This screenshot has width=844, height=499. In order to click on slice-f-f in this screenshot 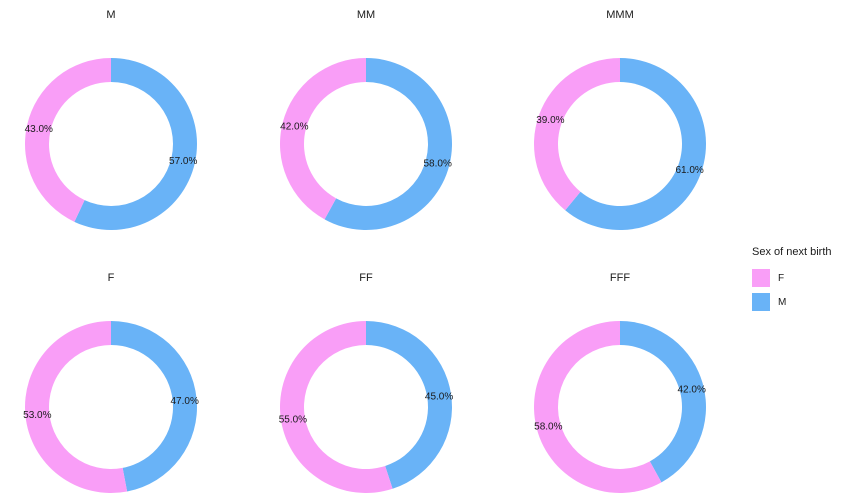, I will do `click(76, 407)`.